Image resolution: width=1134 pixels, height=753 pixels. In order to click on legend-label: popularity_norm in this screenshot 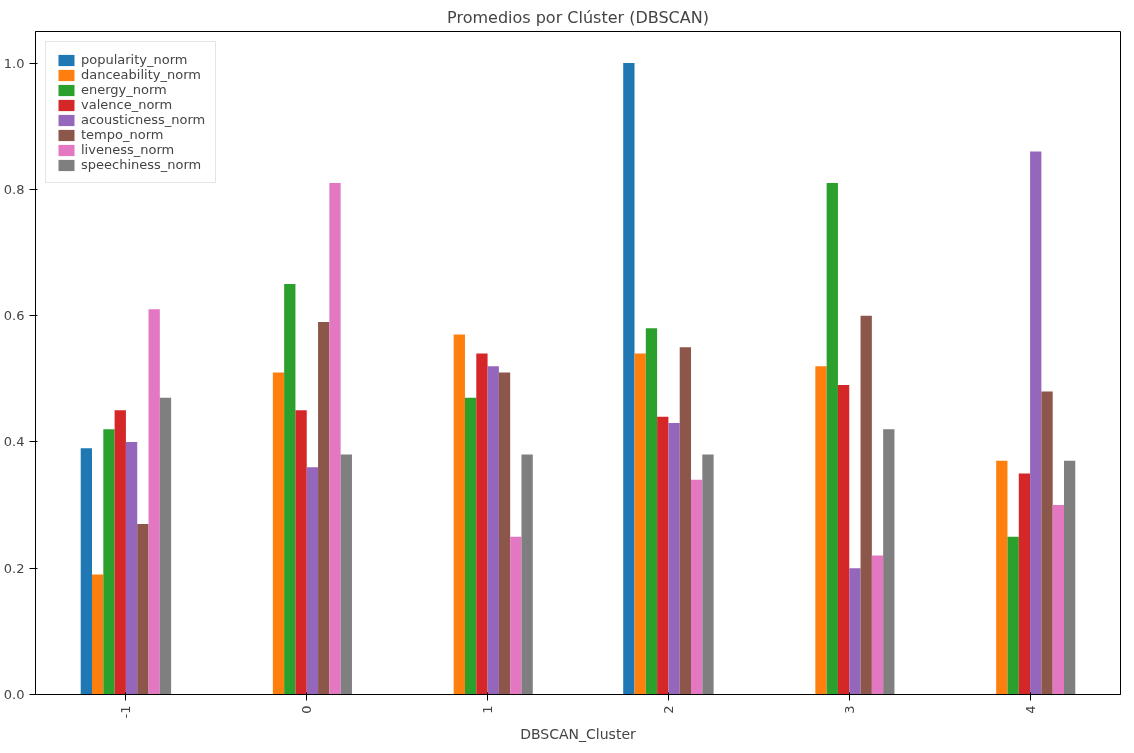, I will do `click(134, 59)`.